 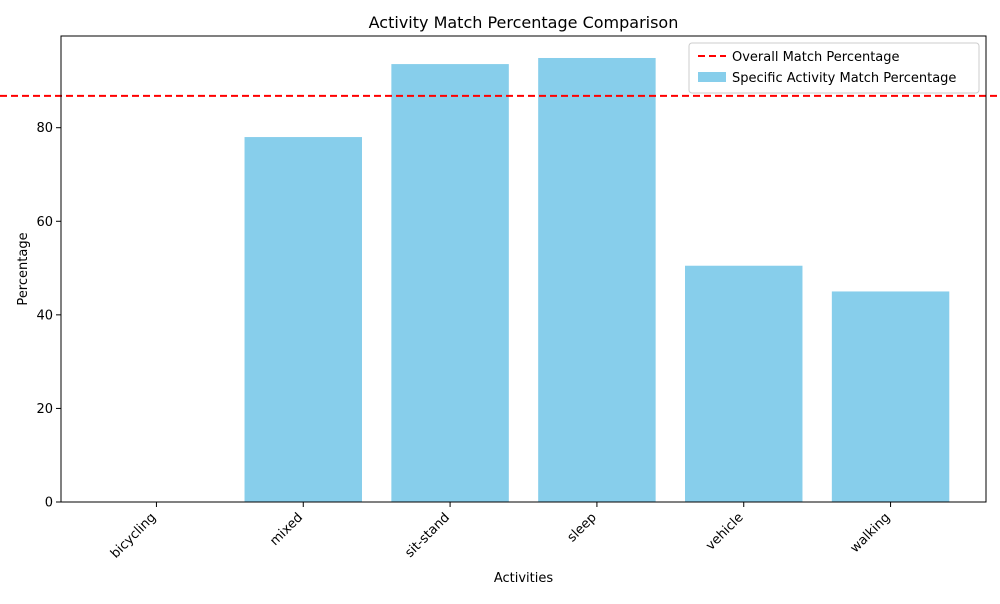 What do you see at coordinates (49, 503) in the screenshot?
I see `y-tick-label: 0` at bounding box center [49, 503].